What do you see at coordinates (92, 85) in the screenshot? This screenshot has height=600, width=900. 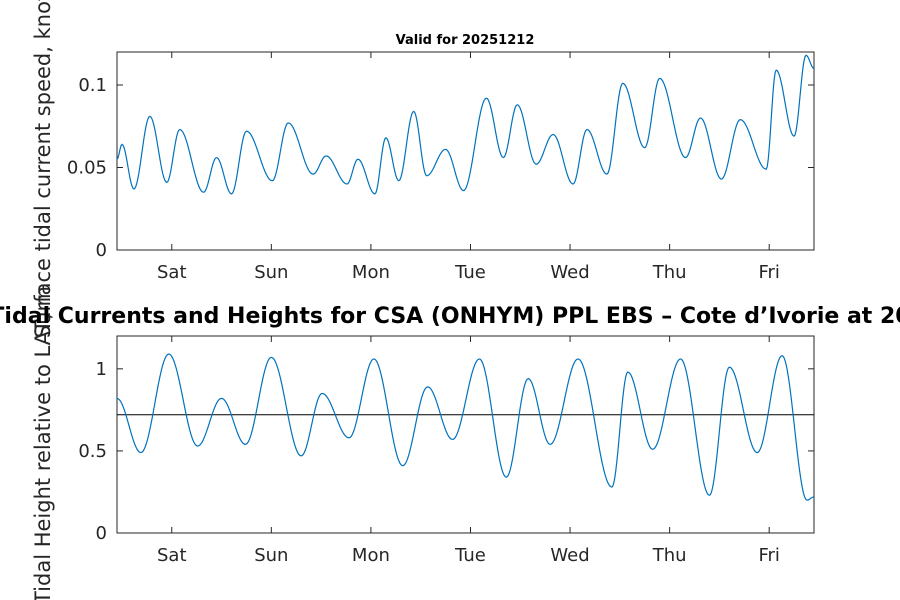 I see `y-tick-label: 0.1` at bounding box center [92, 85].